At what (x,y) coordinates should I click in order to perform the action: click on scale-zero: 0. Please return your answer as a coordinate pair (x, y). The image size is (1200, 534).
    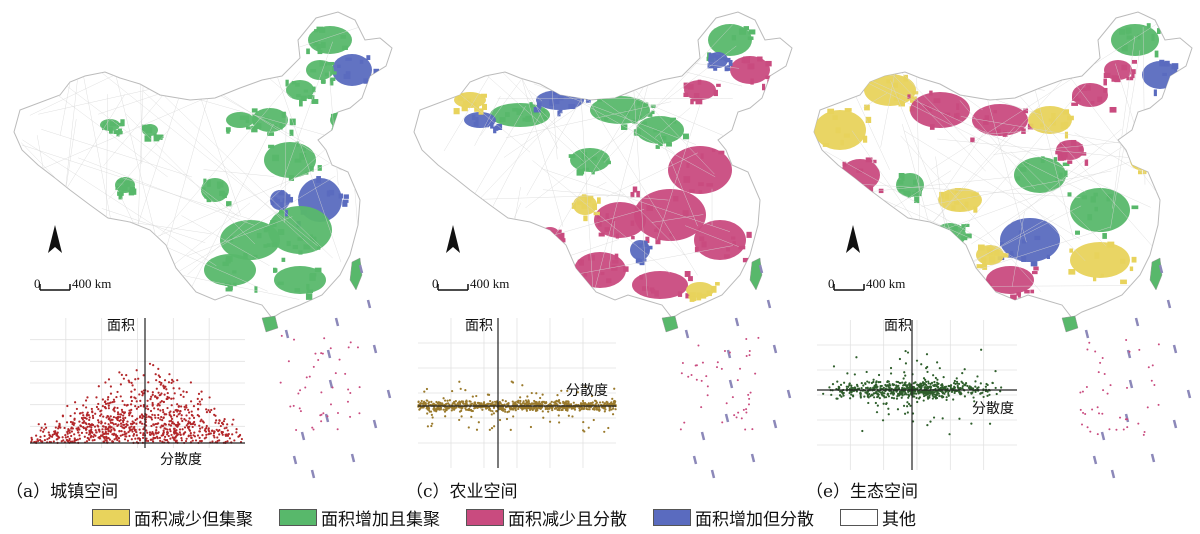
    Looking at the image, I should click on (435, 283).